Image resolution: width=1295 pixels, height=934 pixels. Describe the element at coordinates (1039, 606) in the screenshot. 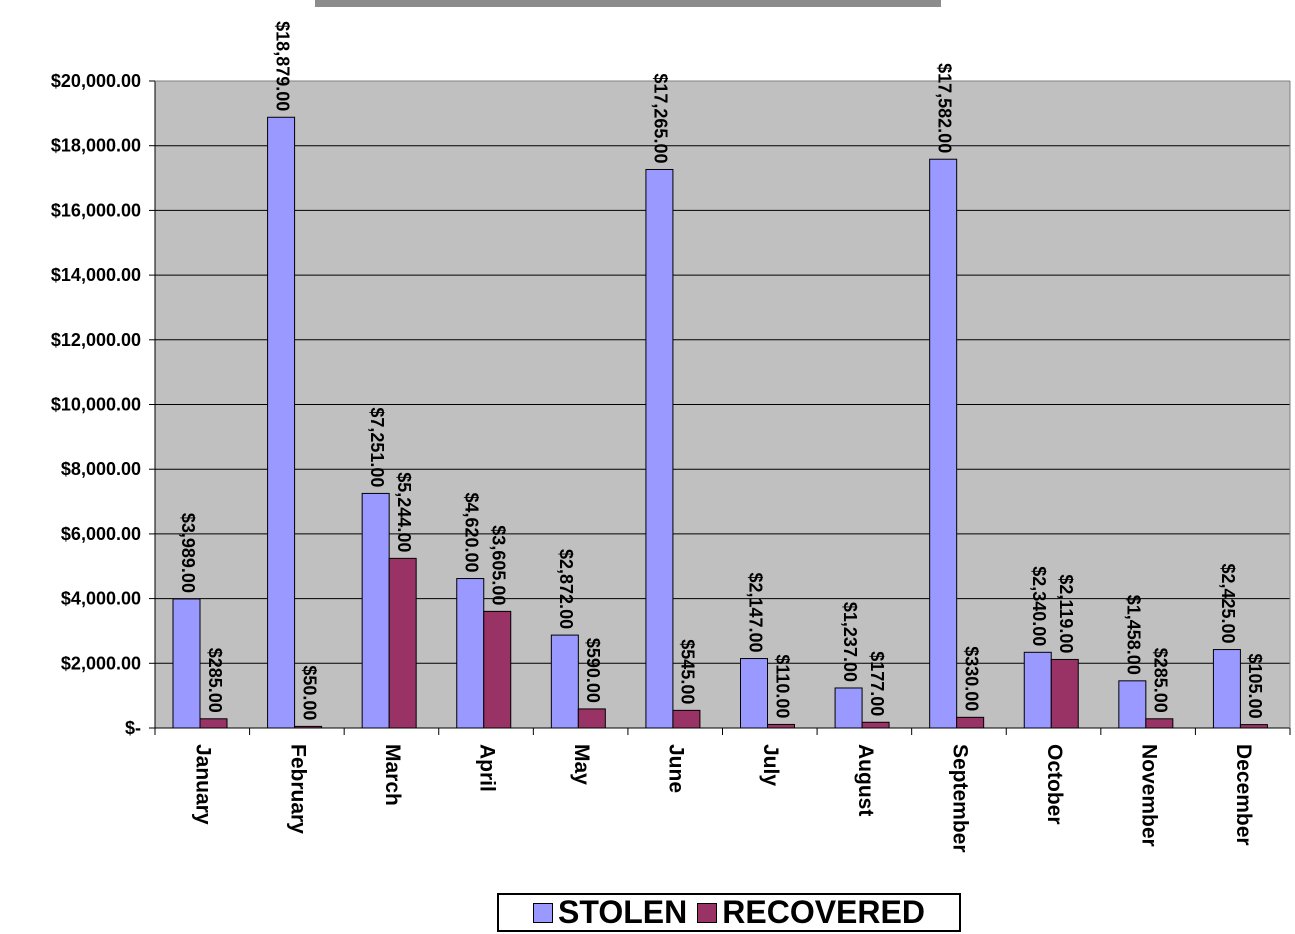

I see `data-label-stolen: $2,340.00` at that location.